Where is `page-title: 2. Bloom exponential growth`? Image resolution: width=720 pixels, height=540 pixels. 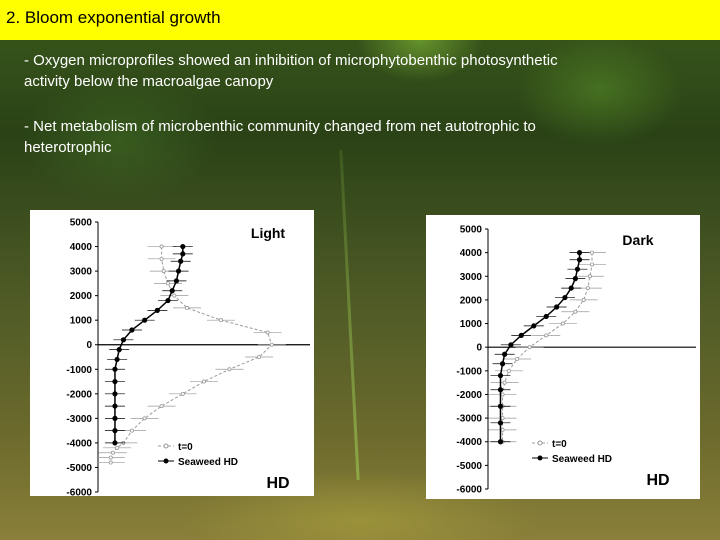
page-title: 2. Bloom exponential growth is located at coordinates (113, 17).